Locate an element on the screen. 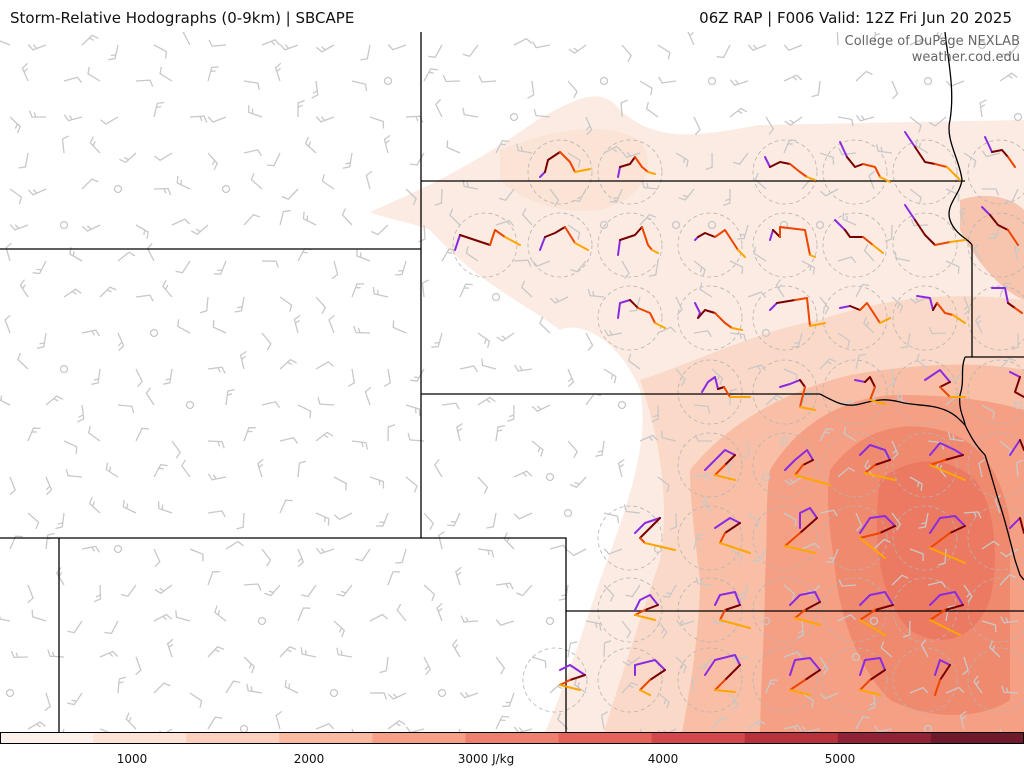 The height and width of the screenshot is (768, 1024). credit-url: weather.cod.edu is located at coordinates (965, 57).